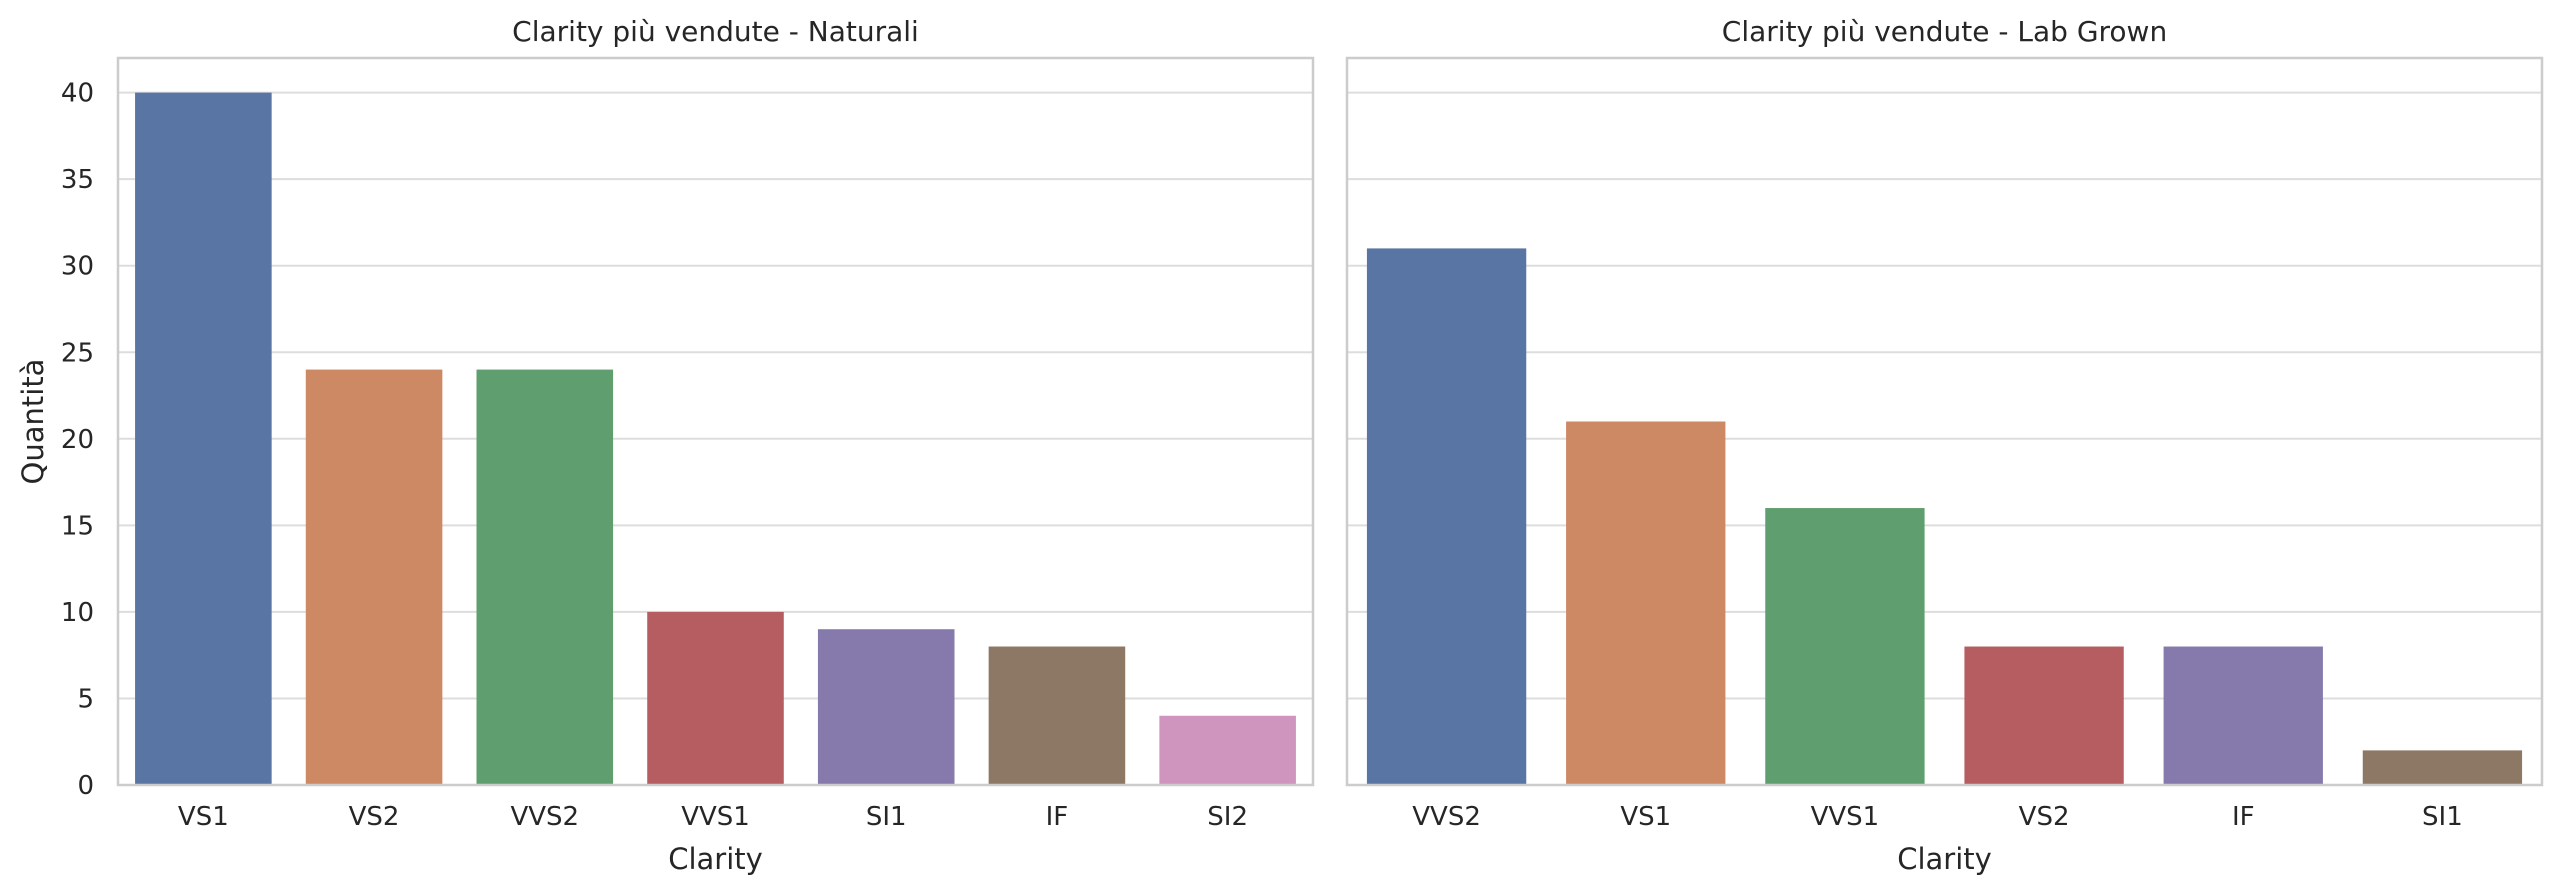 This screenshot has height=894, width=2560. I want to click on y-tick-label: 20, so click(77, 440).